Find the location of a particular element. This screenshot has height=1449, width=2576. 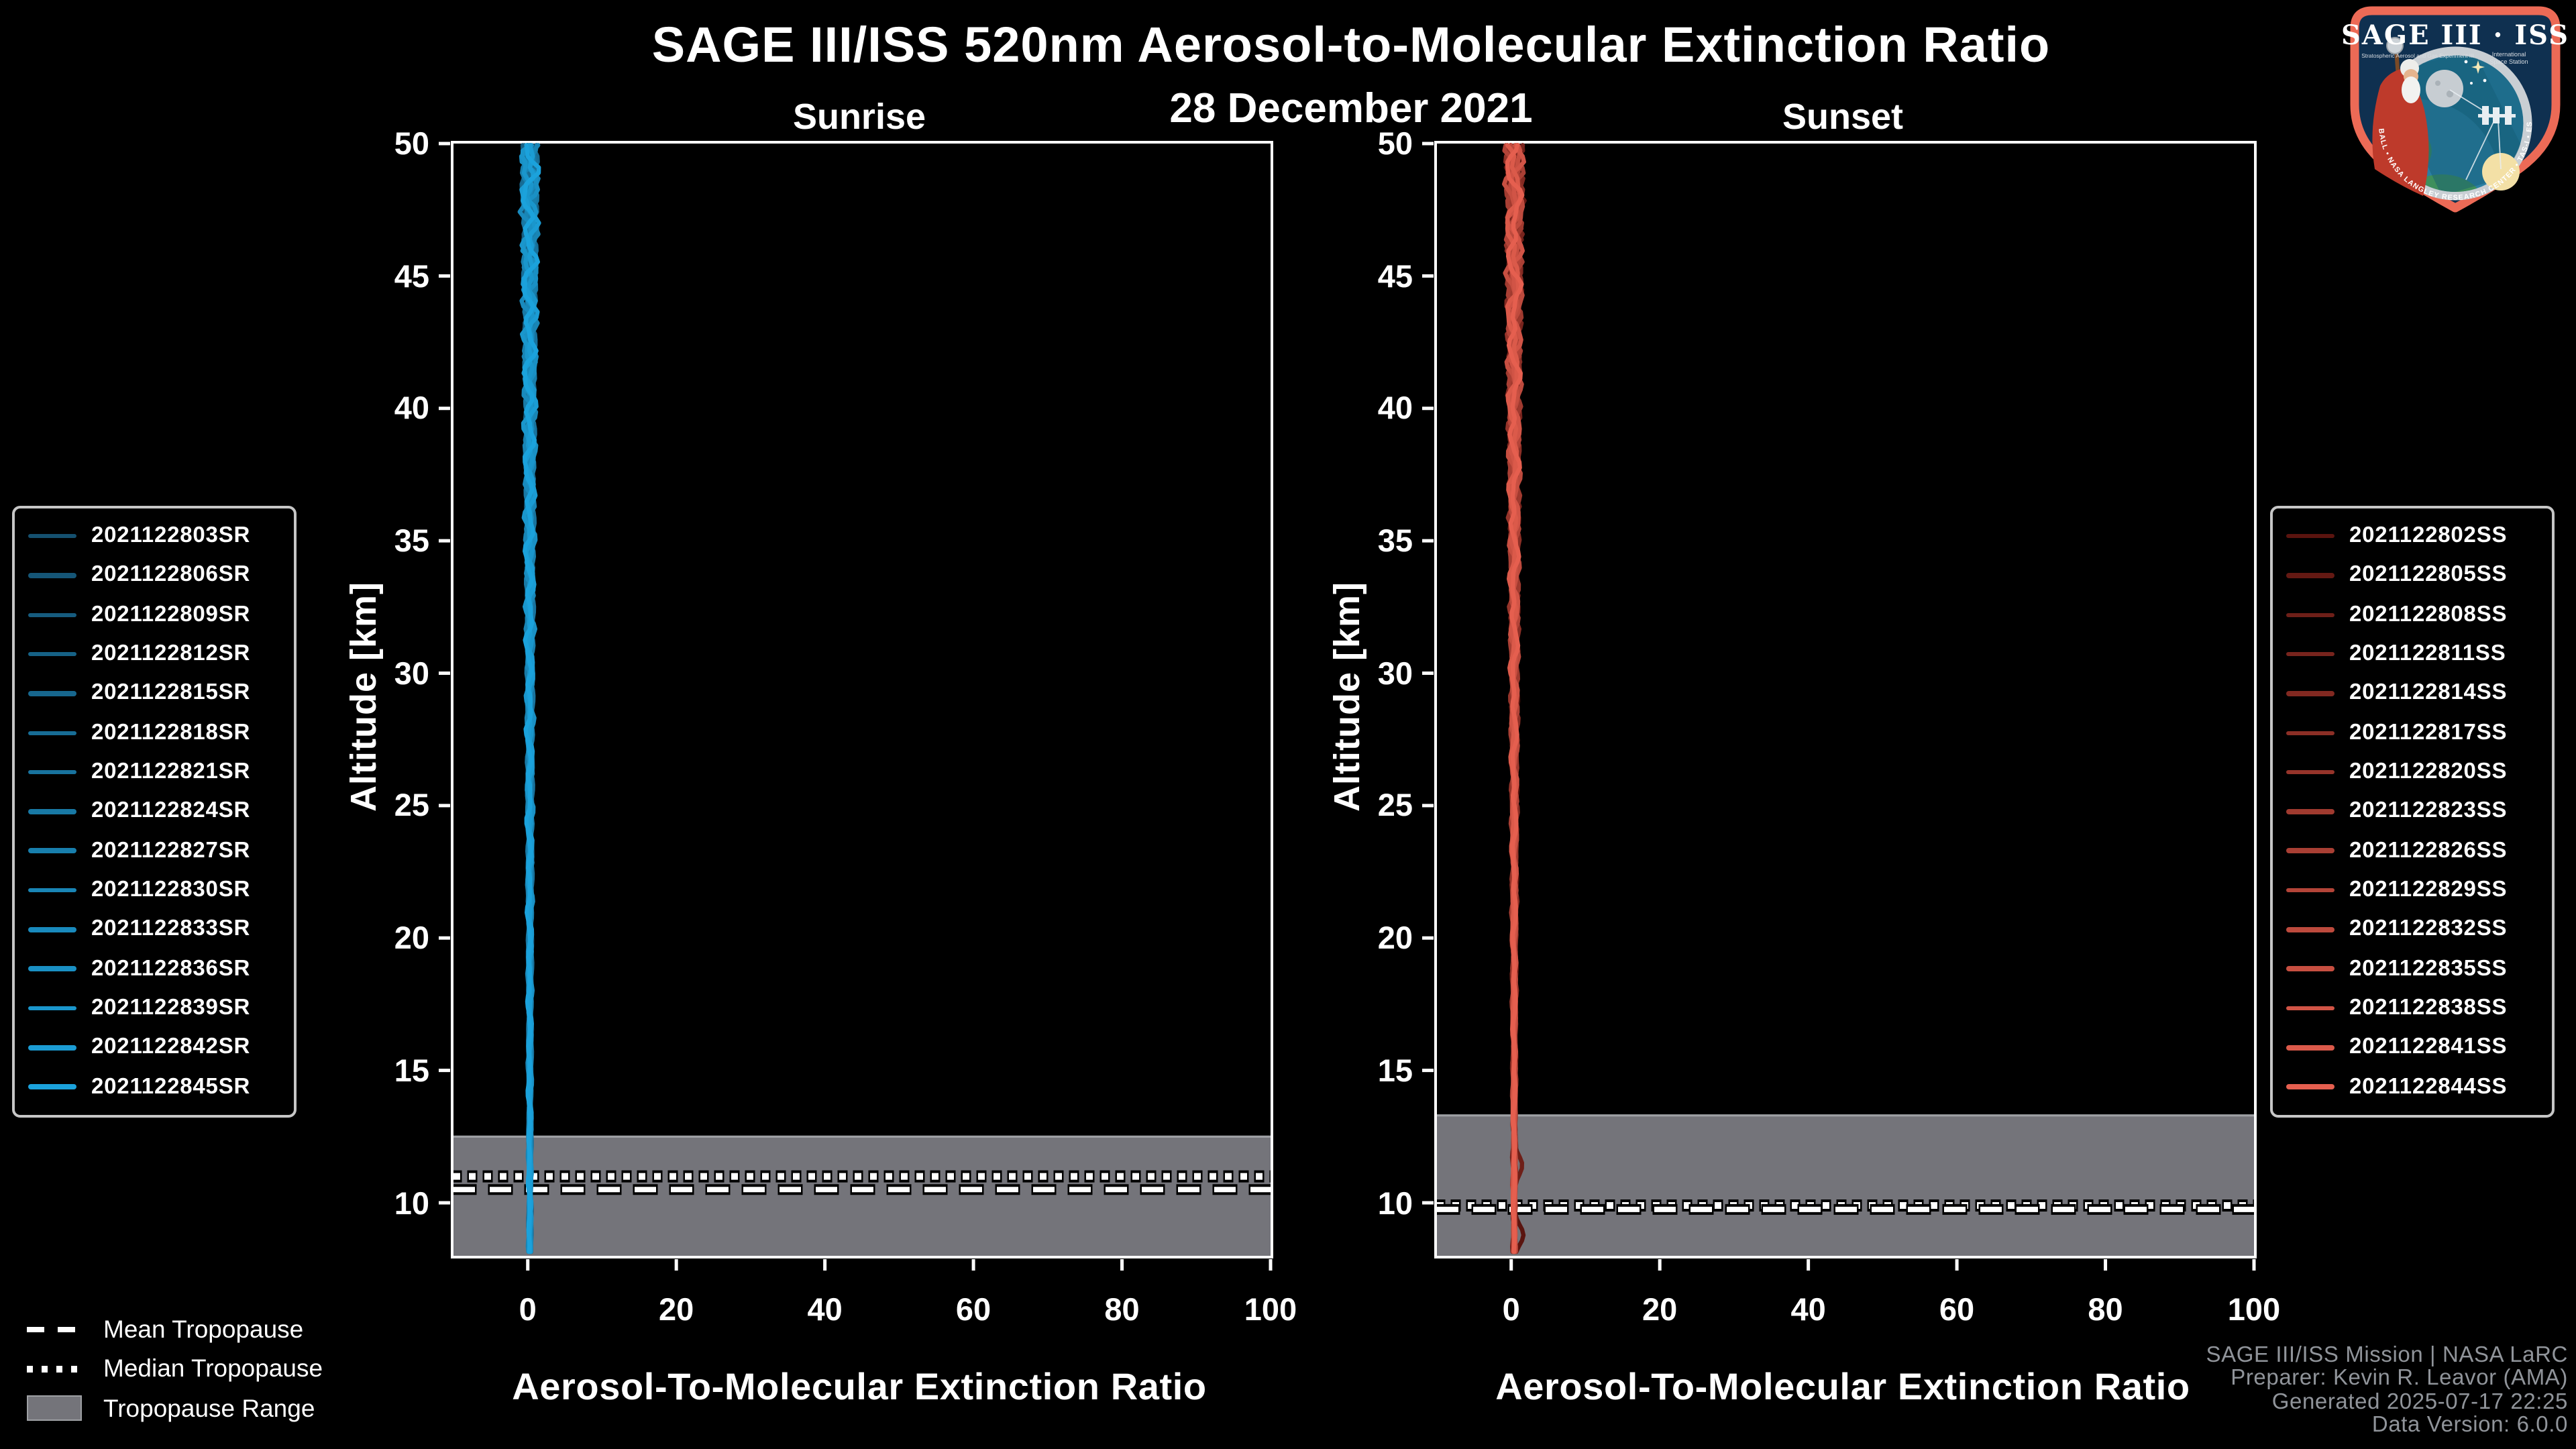

legend-item: 2021122821SR is located at coordinates (161, 772).